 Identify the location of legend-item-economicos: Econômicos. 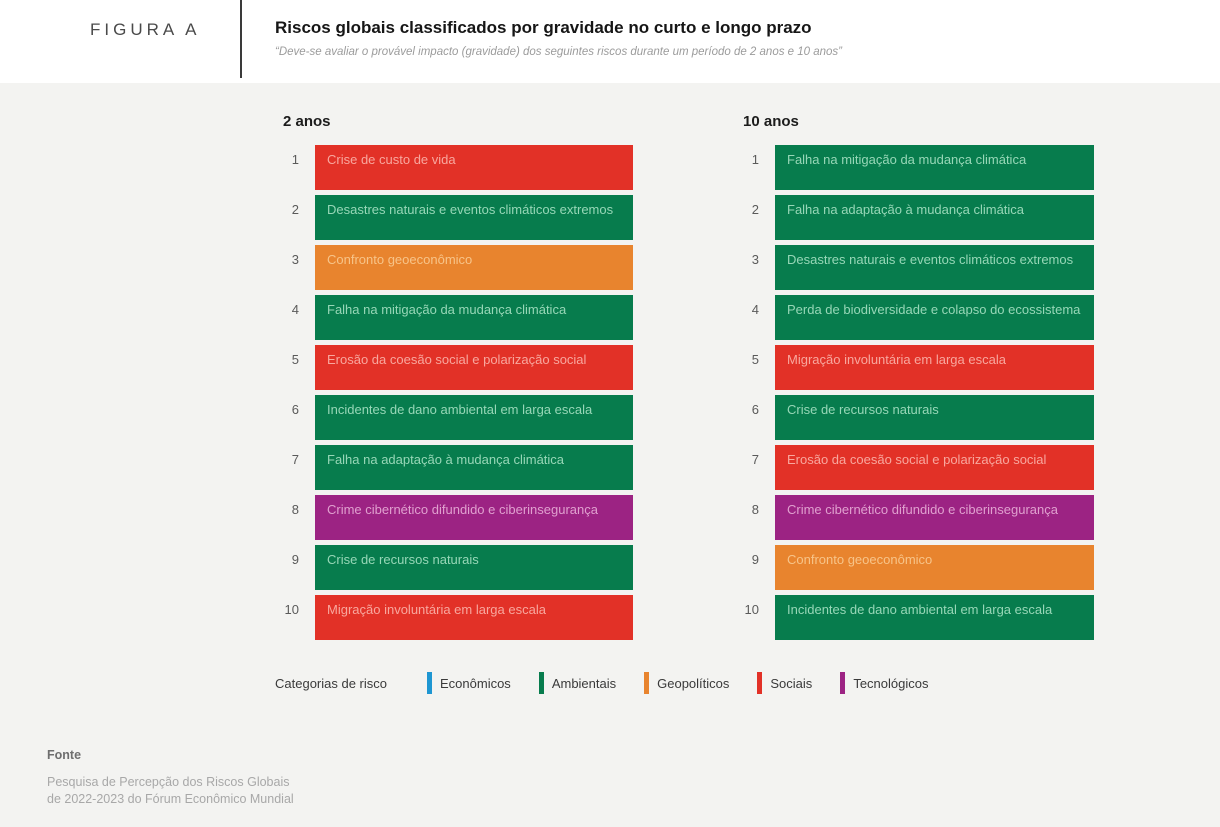
(469, 683).